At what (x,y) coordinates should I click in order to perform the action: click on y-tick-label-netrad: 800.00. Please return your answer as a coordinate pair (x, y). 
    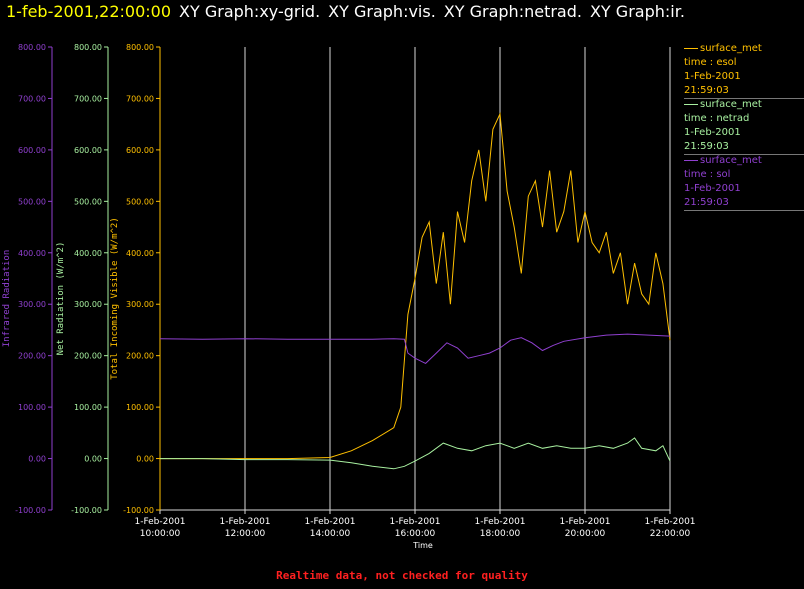
    Looking at the image, I should click on (88, 47).